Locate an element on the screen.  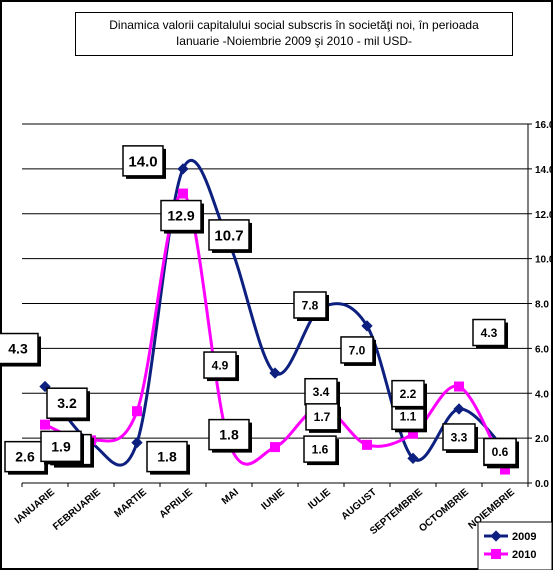
x-category-label: APRILIE is located at coordinates (177, 504).